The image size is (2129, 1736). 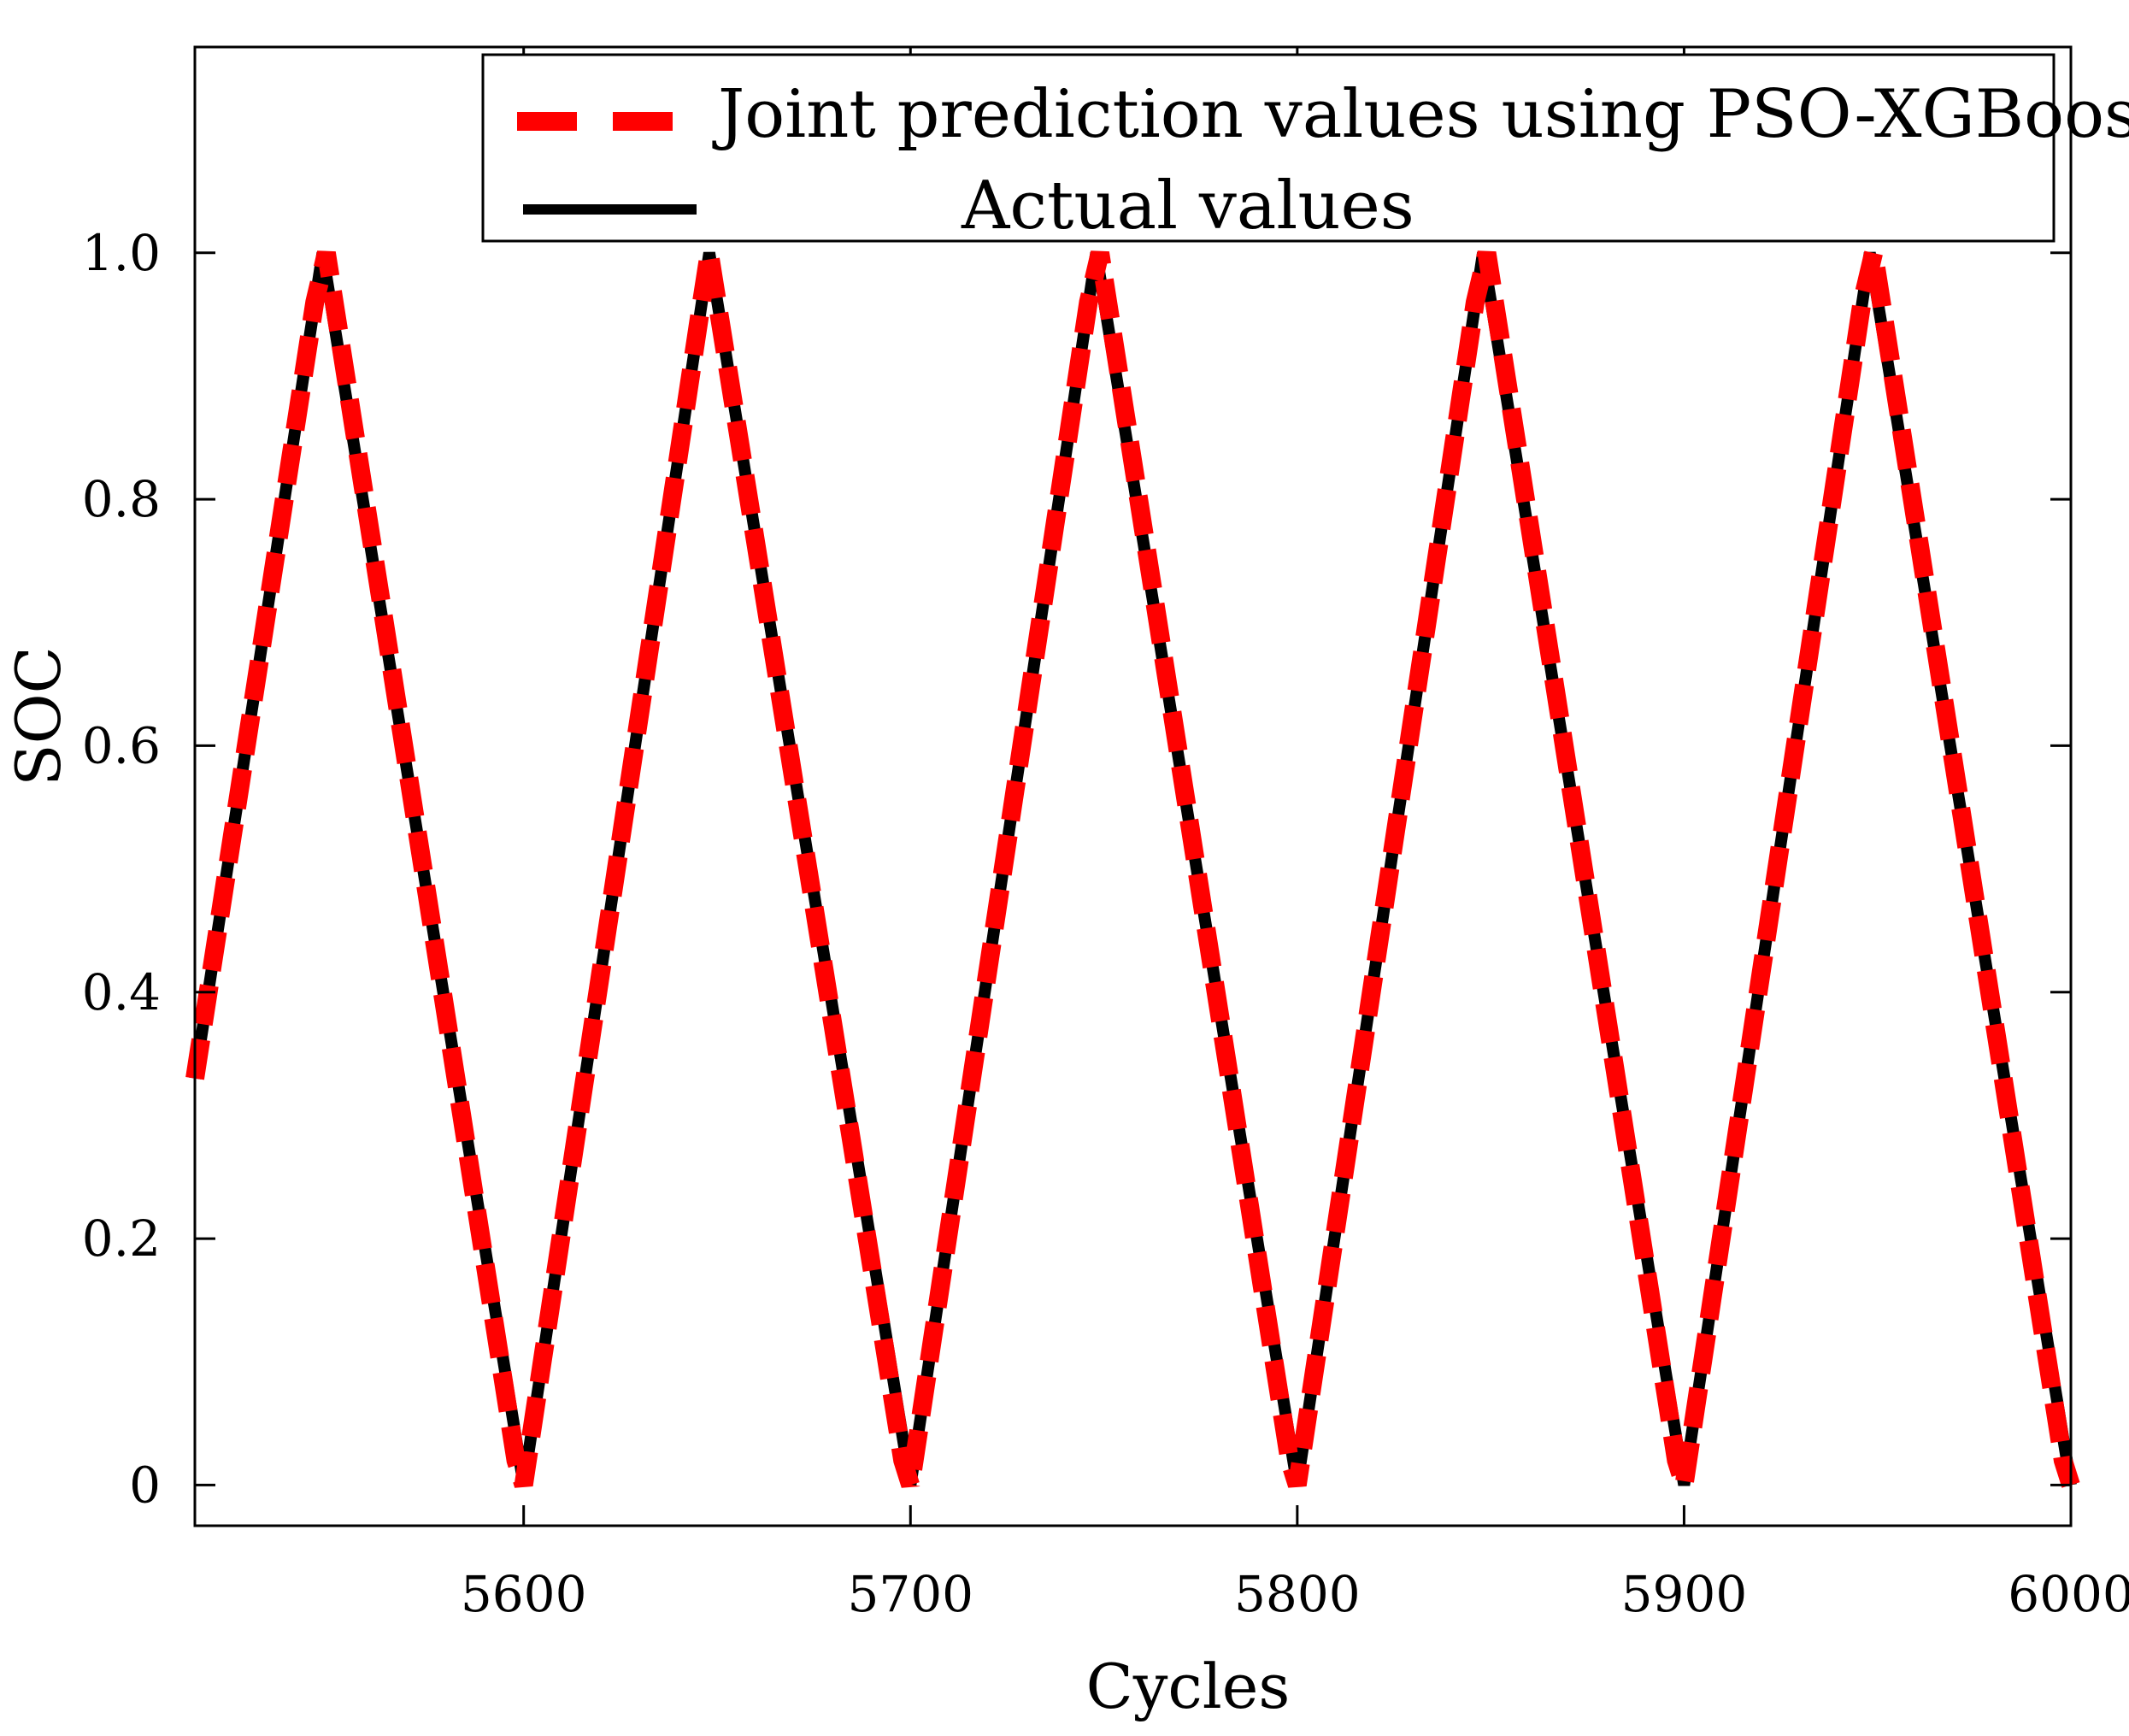 What do you see at coordinates (910, 1594) in the screenshot?
I see `x-tick-label: 5700` at bounding box center [910, 1594].